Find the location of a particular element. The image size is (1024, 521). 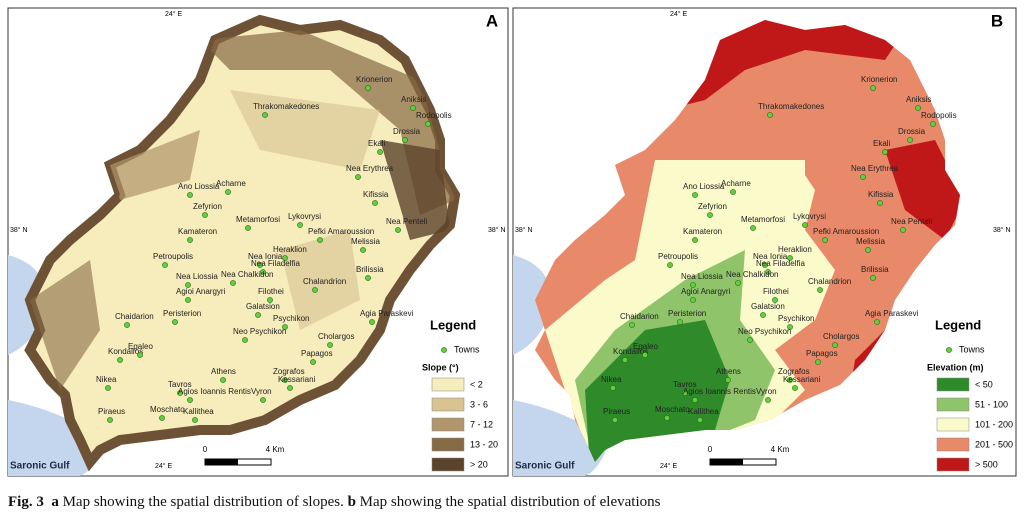

town-label: Metamorfosi is located at coordinates (258, 219).